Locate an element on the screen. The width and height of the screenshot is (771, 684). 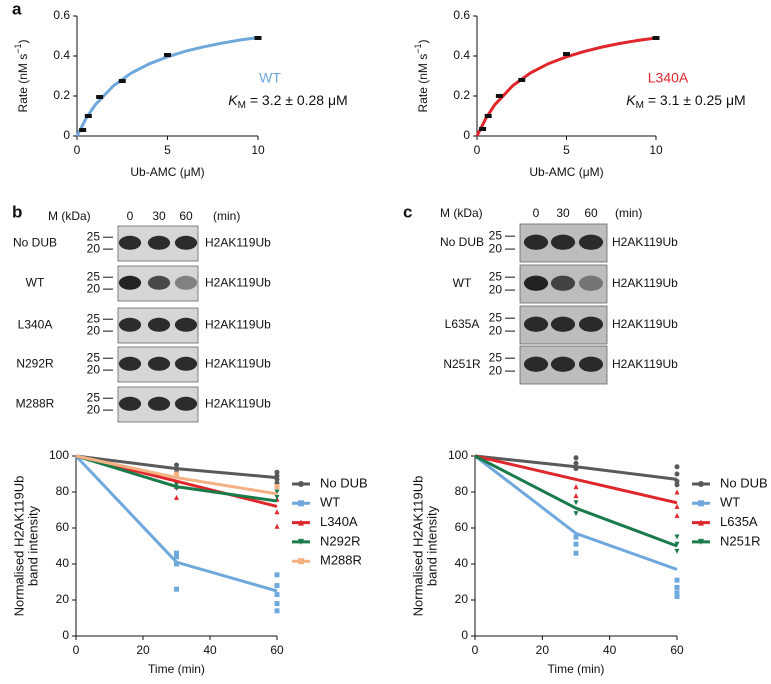
series-label: L340A is located at coordinates (668, 78).